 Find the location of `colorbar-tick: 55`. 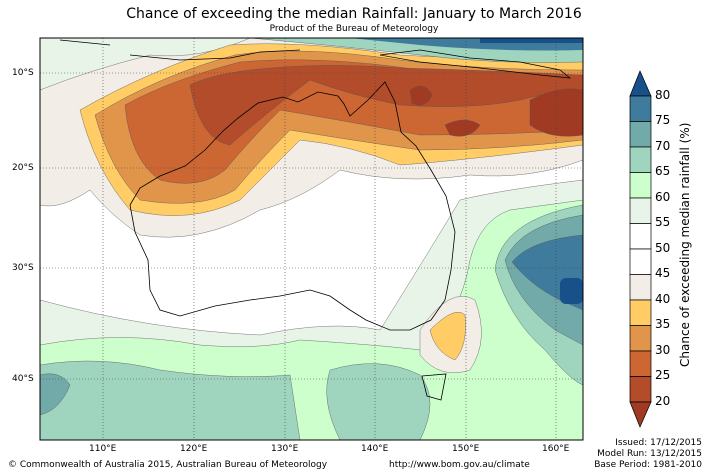

colorbar-tick: 55 is located at coordinates (663, 222).